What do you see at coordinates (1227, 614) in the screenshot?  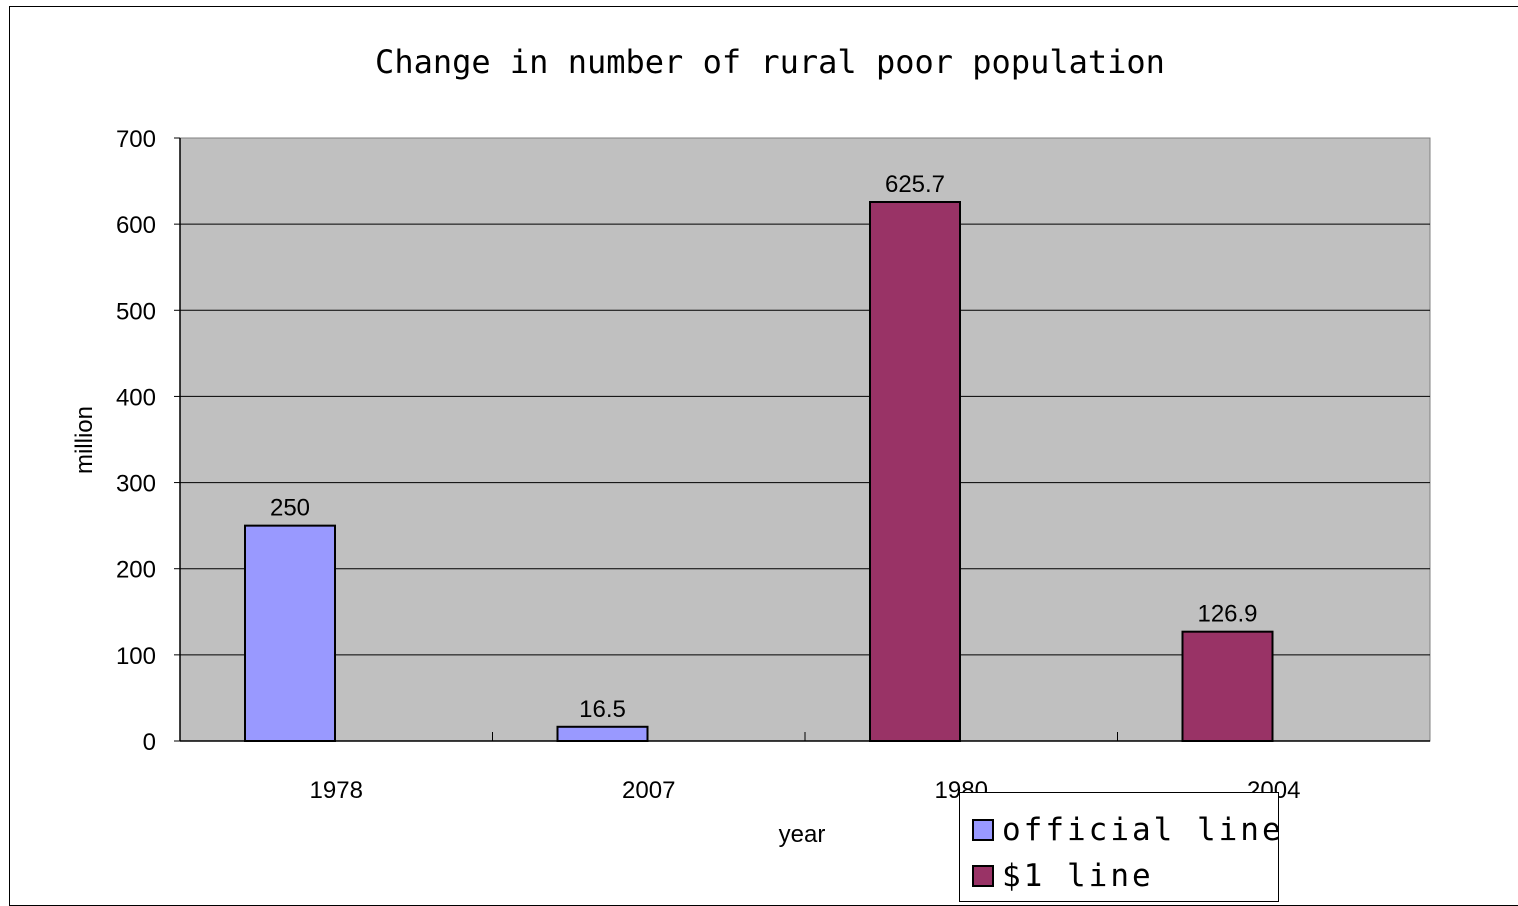 I see `data-label-2004: 126.9` at bounding box center [1227, 614].